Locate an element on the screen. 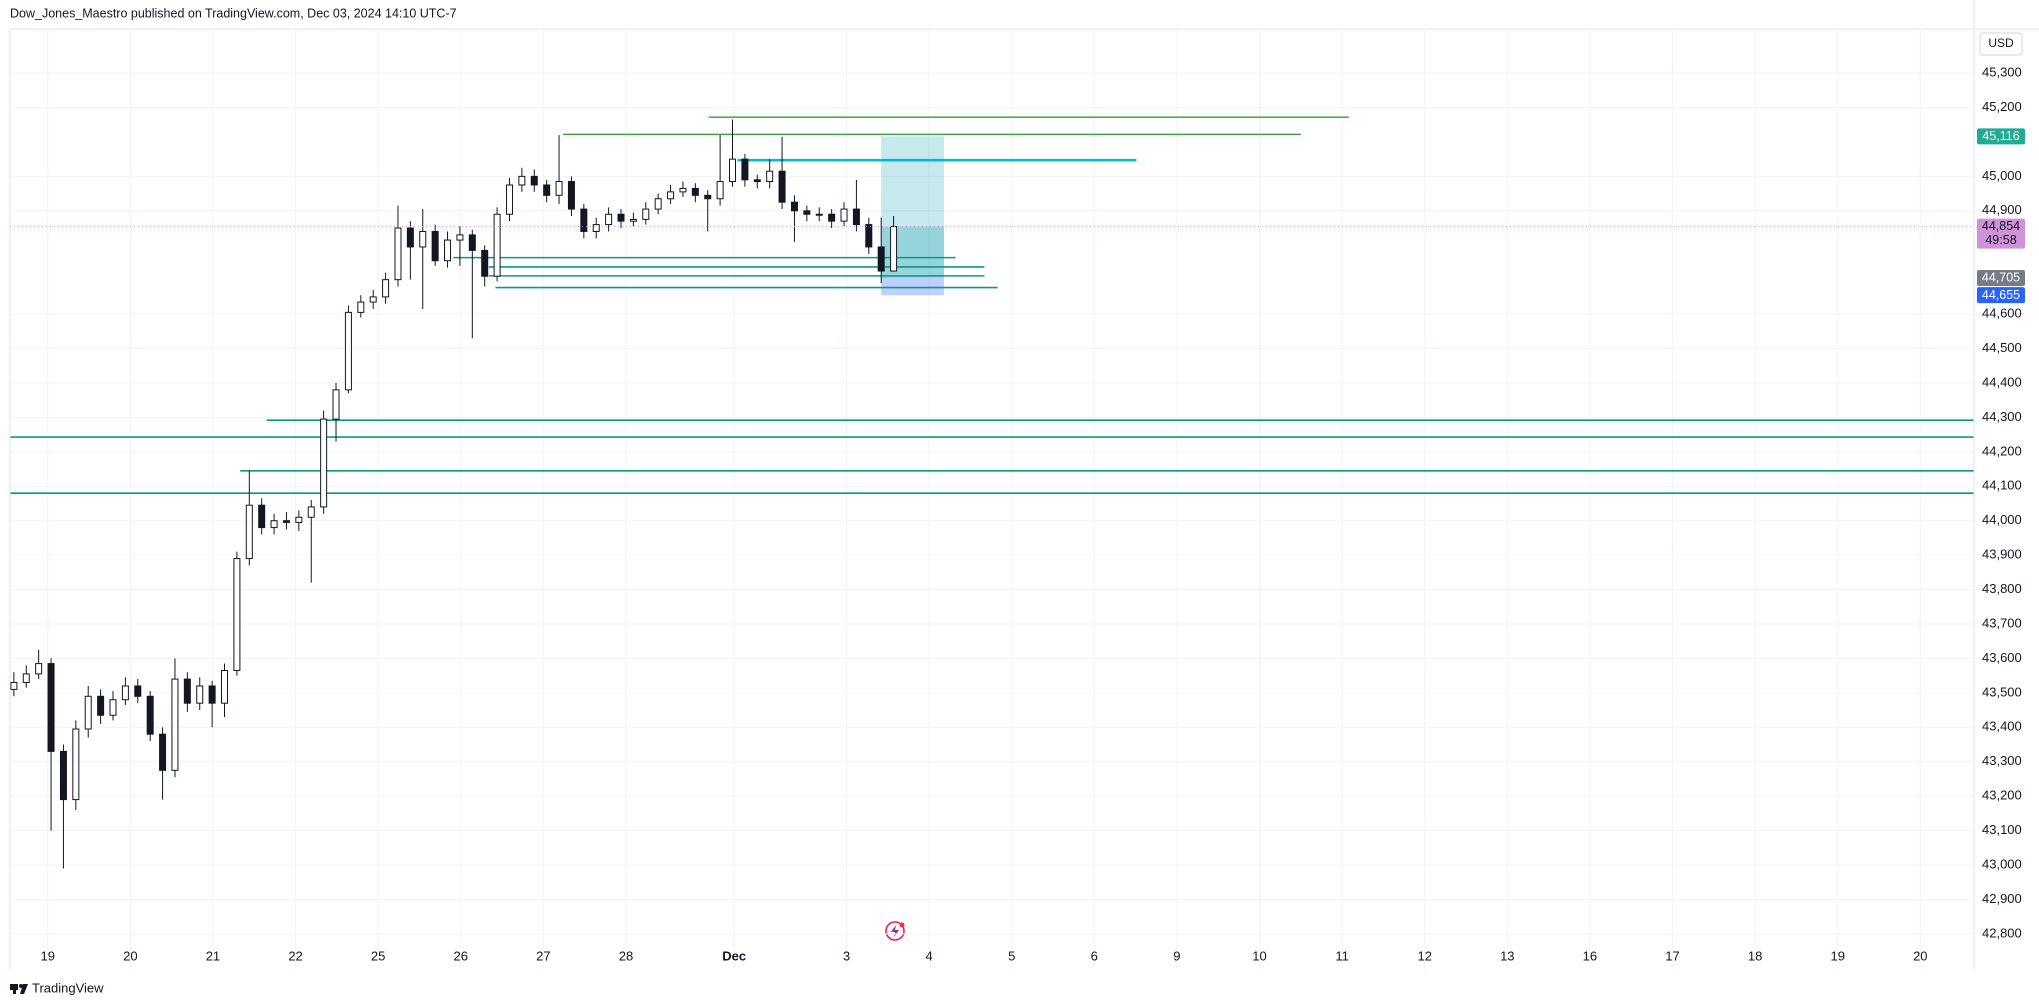 The height and width of the screenshot is (1007, 2039). stop-label: 44,655 is located at coordinates (2001, 295).